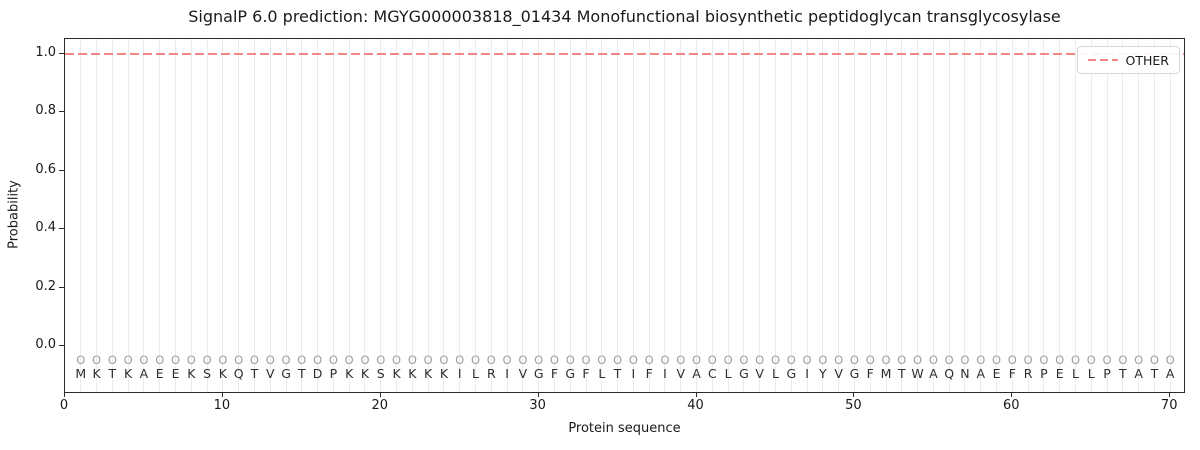  What do you see at coordinates (45, 169) in the screenshot?
I see `y-tick-label: 0.6` at bounding box center [45, 169].